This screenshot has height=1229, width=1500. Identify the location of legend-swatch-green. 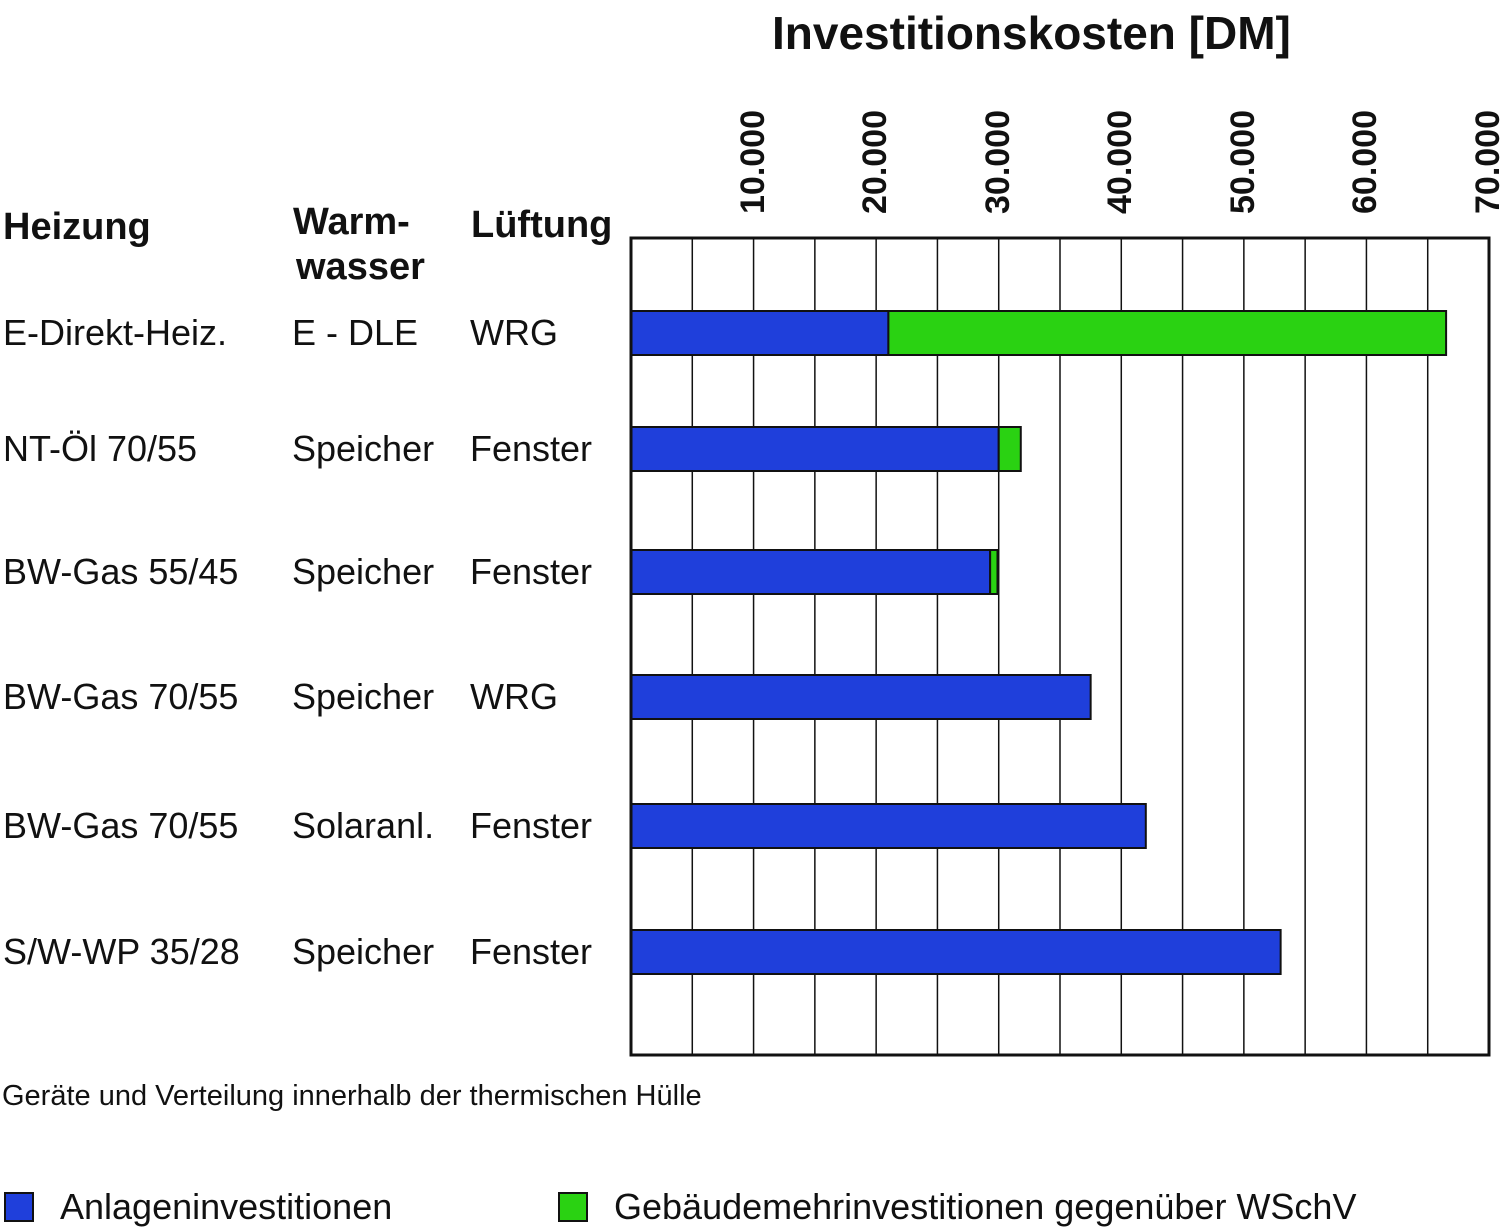
(573, 1207).